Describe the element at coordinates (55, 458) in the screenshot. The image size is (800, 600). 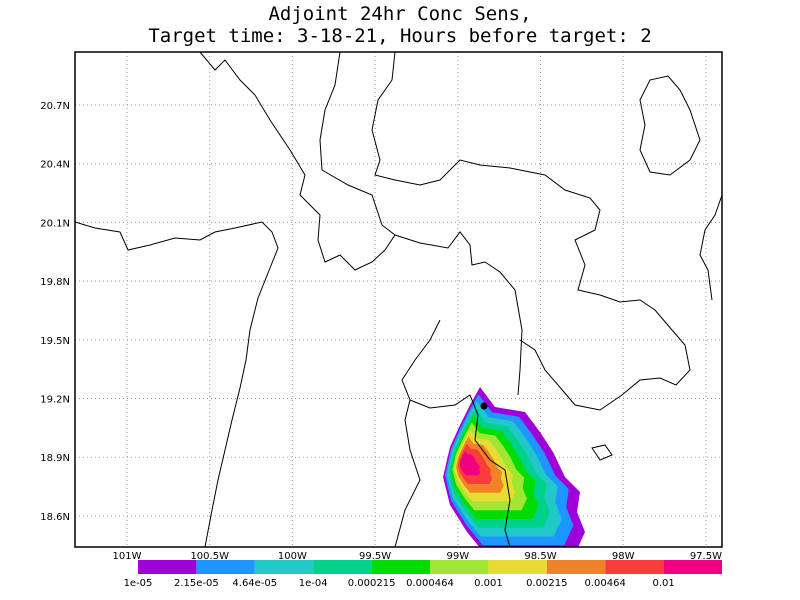
I see `lat-label: 18.9N` at that location.